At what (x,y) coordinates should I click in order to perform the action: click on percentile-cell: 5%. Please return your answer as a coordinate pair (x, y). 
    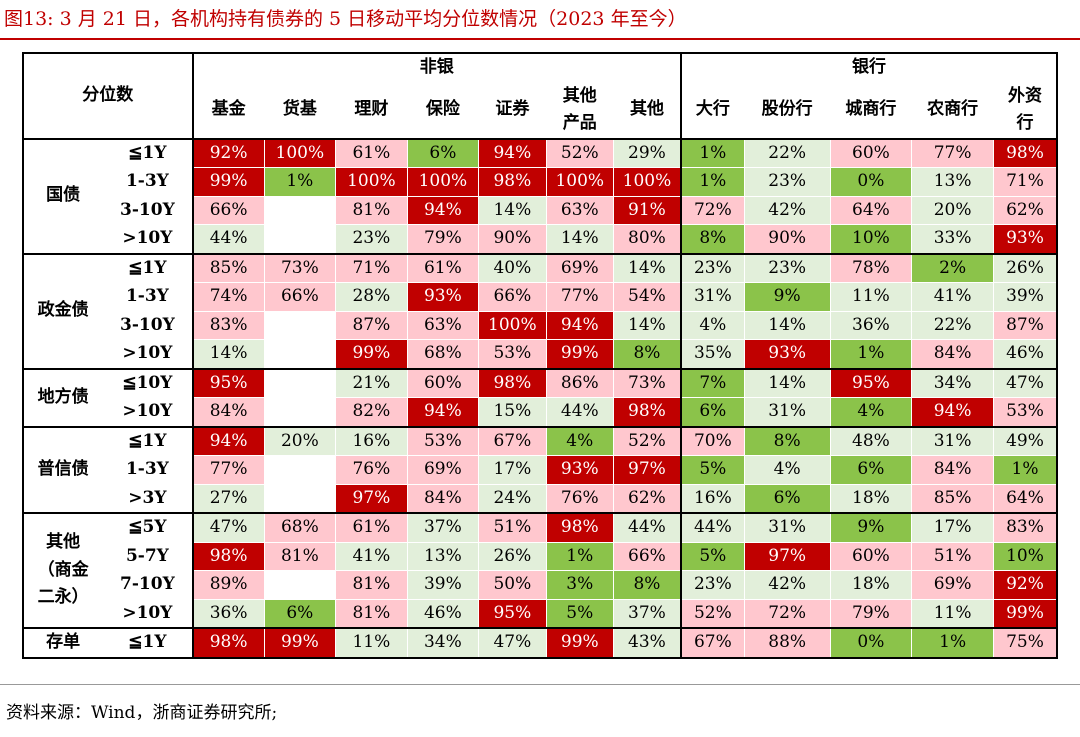
    Looking at the image, I should click on (712, 470).